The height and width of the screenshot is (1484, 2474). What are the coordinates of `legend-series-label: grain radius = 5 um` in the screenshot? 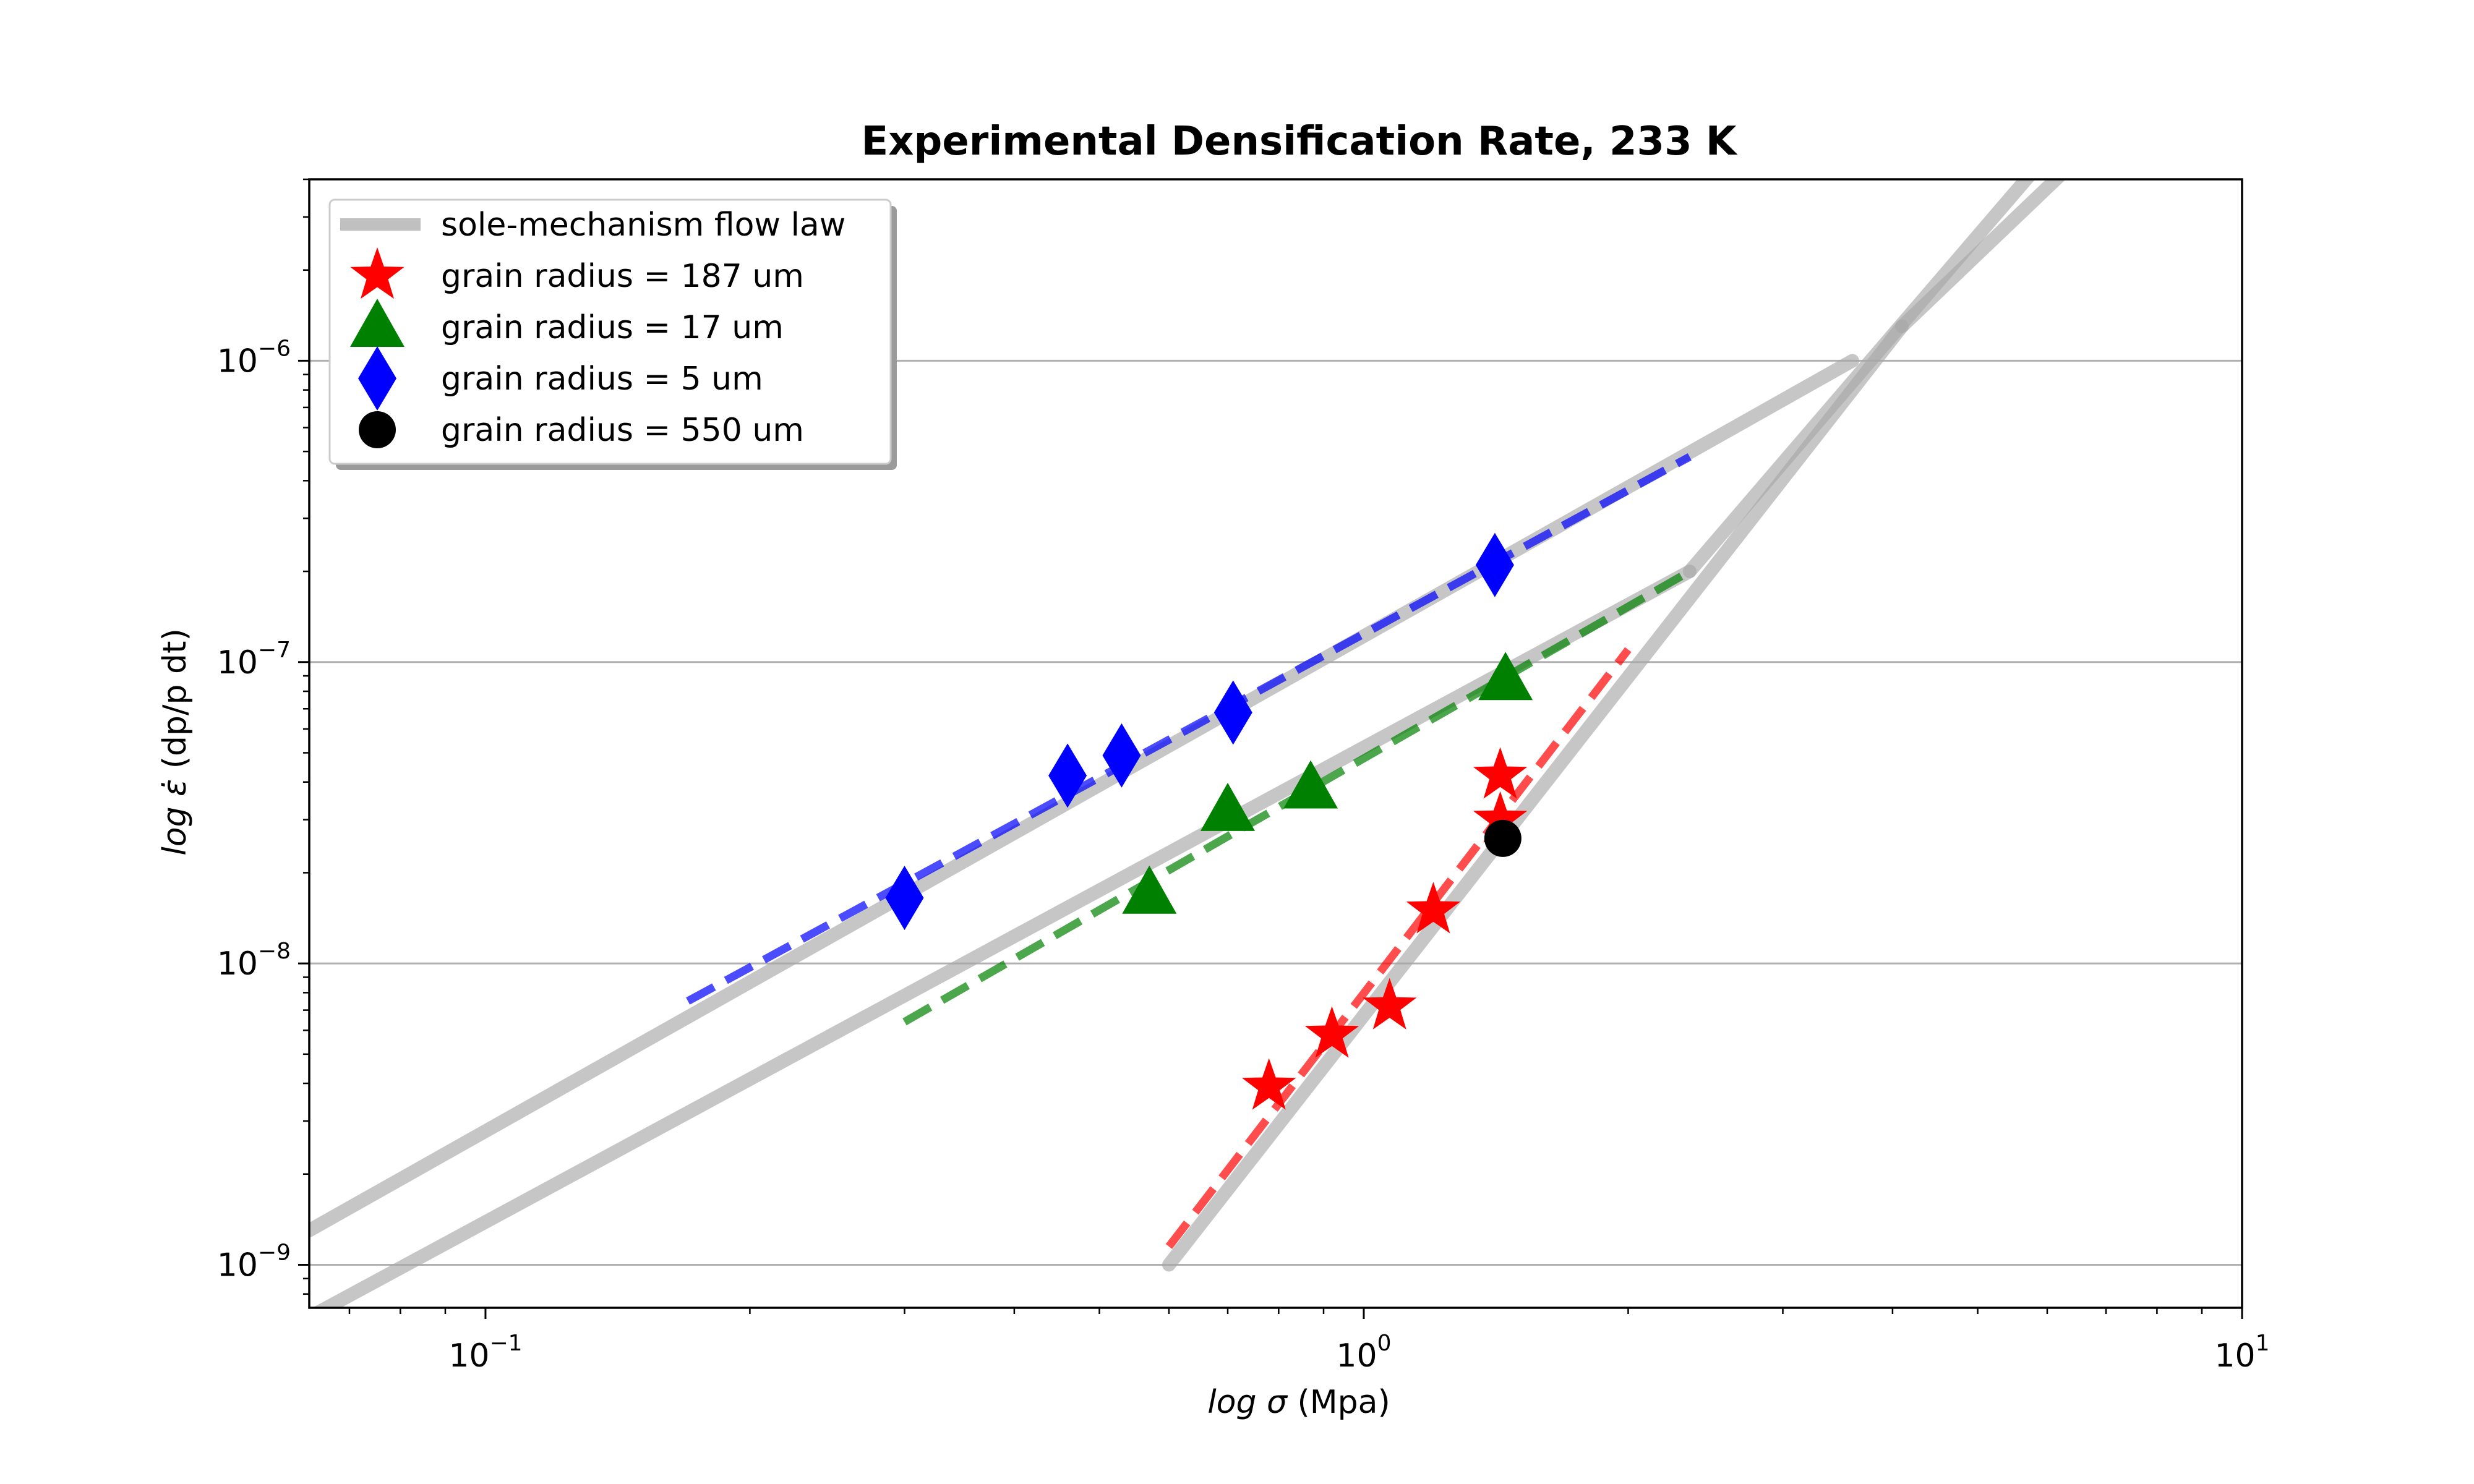 It's located at (602, 379).